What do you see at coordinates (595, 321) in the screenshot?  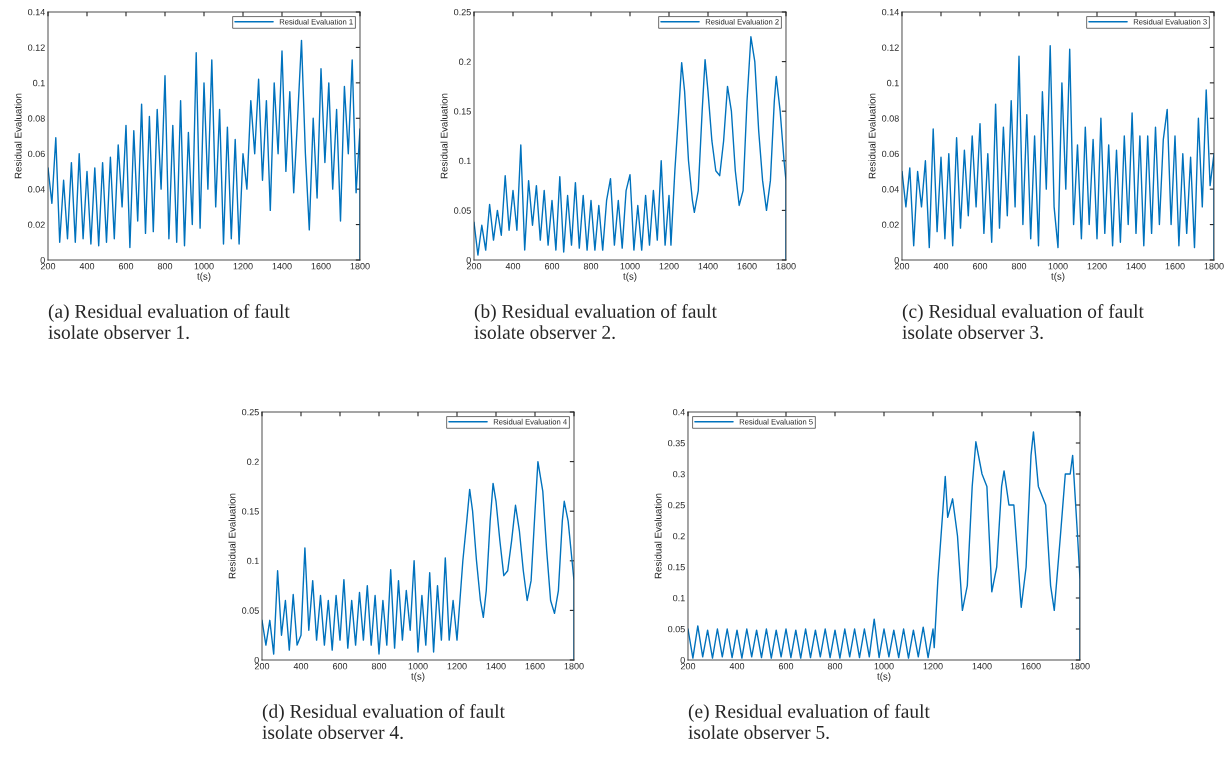 I see `text: (b) Residual evaluation of fault isolate observer 2.` at bounding box center [595, 321].